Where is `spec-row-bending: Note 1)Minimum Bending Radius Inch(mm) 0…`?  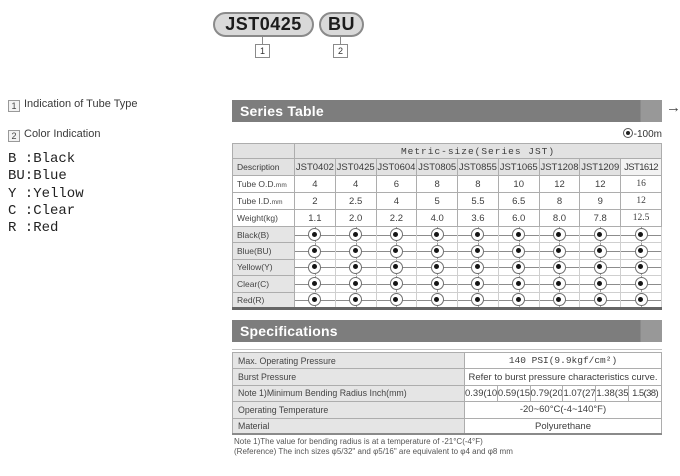 spec-row-bending: Note 1)Minimum Bending Radius Inch(mm) 0… is located at coordinates (447, 393).